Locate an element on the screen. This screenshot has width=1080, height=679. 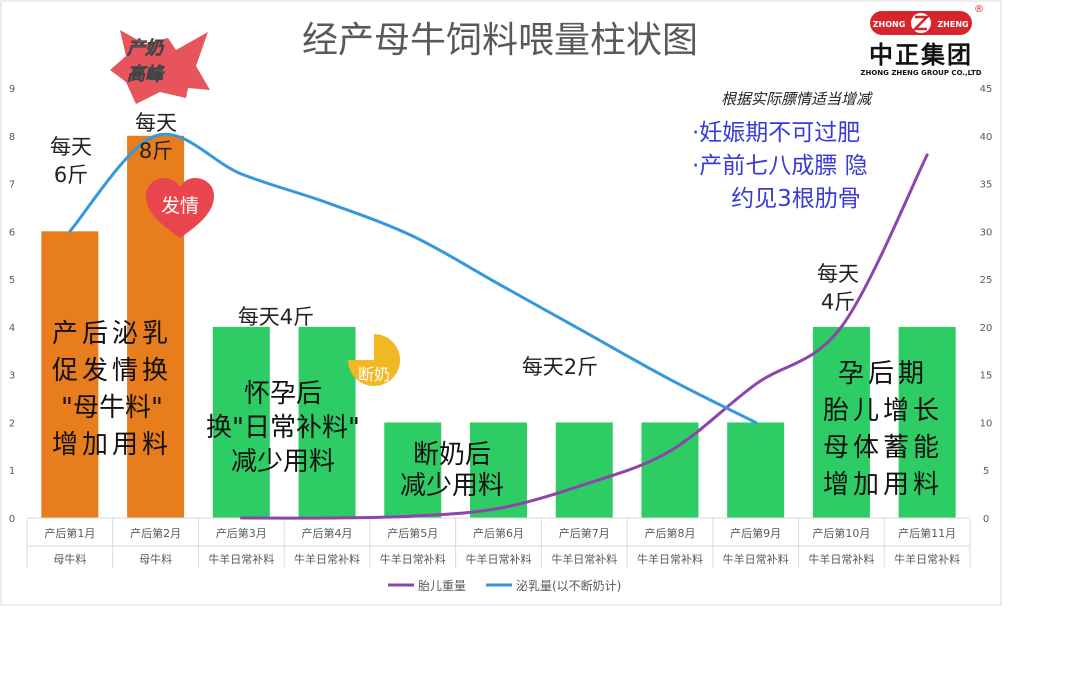
stage-lactation-line-2: 促发情换 is located at coordinates (112, 371).